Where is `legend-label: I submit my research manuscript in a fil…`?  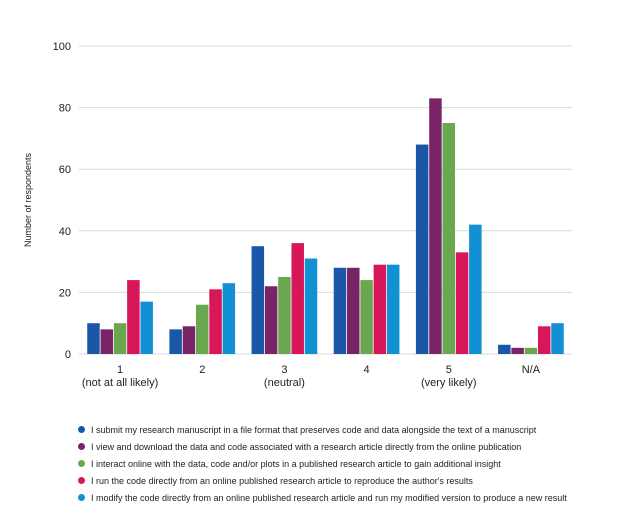
legend-label: I submit my research manuscript in a fil… is located at coordinates (314, 429).